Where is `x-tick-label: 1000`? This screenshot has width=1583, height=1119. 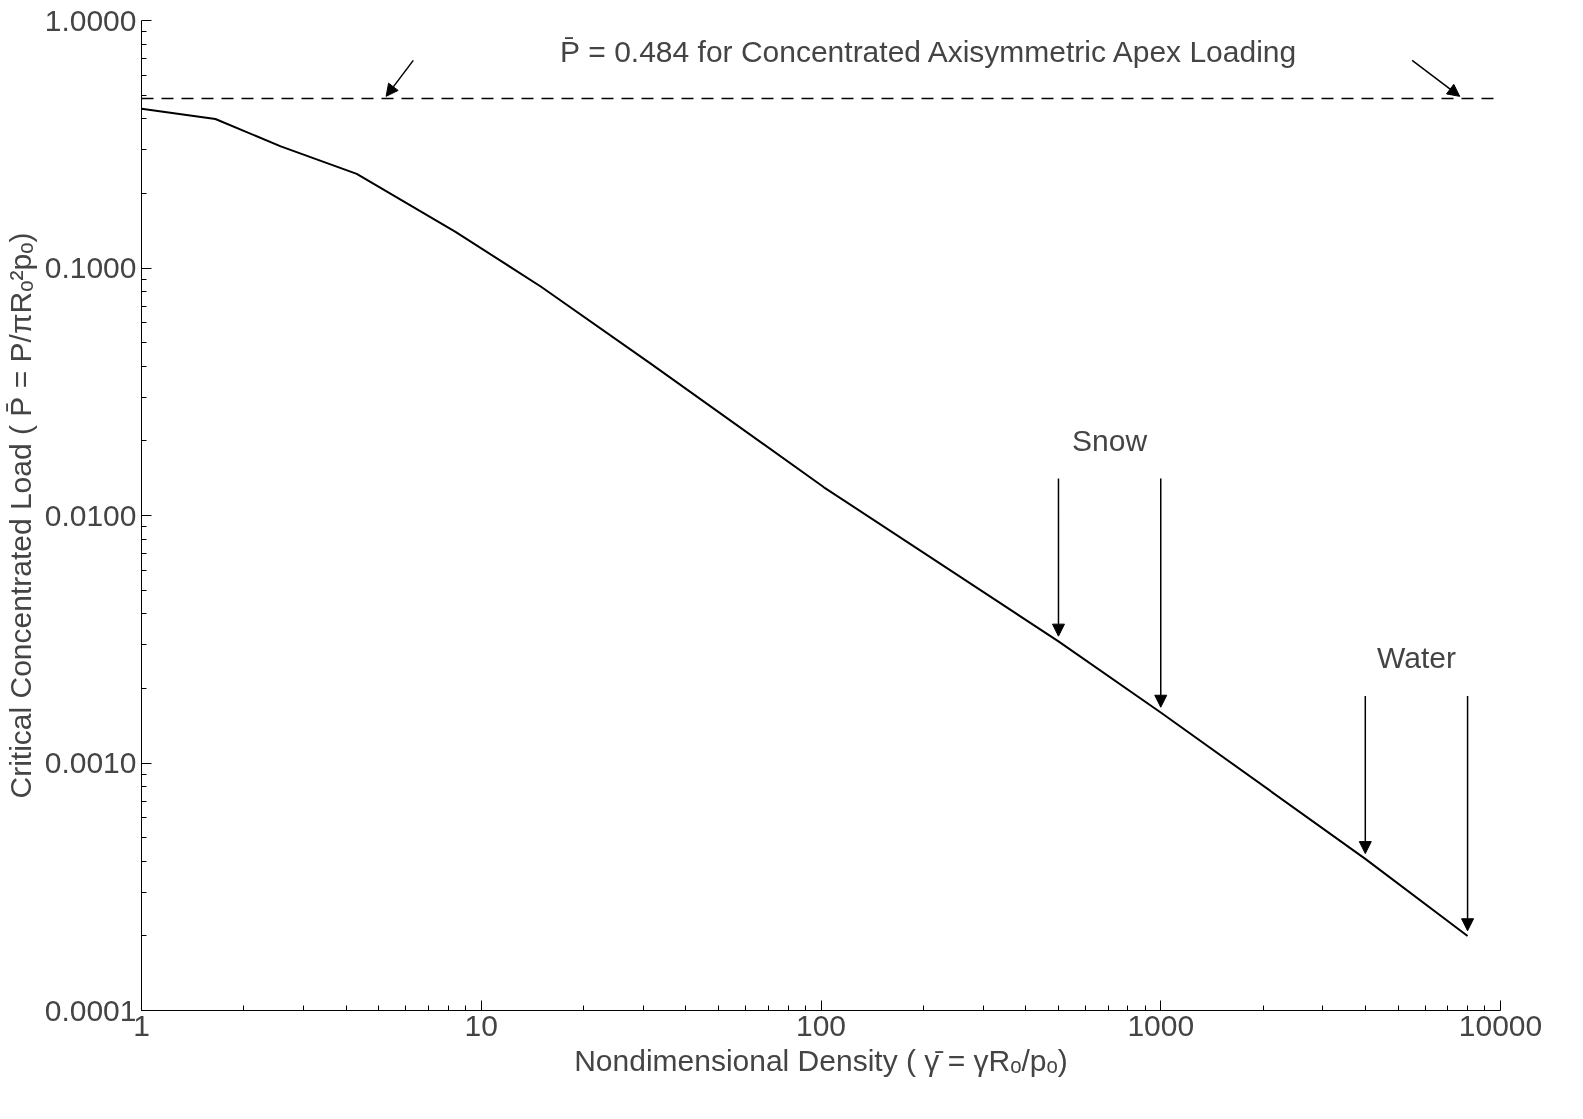 x-tick-label: 1000 is located at coordinates (1161, 1025).